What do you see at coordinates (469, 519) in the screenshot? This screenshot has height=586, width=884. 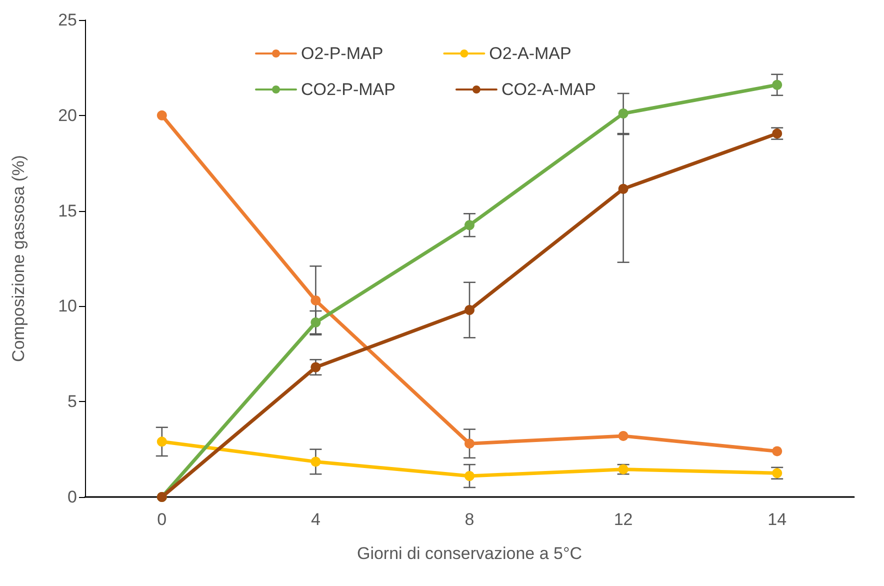 I see `x-tick-label: 8` at bounding box center [469, 519].